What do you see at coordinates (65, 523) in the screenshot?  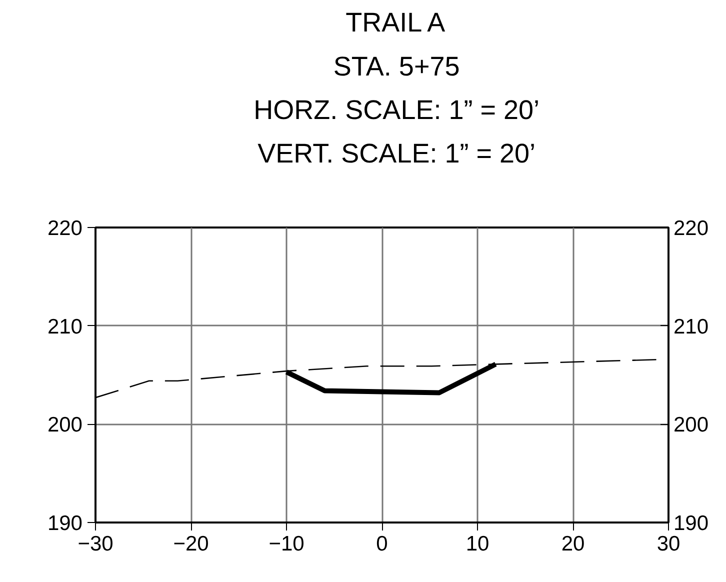 I see `y-tick-label: 190` at bounding box center [65, 523].